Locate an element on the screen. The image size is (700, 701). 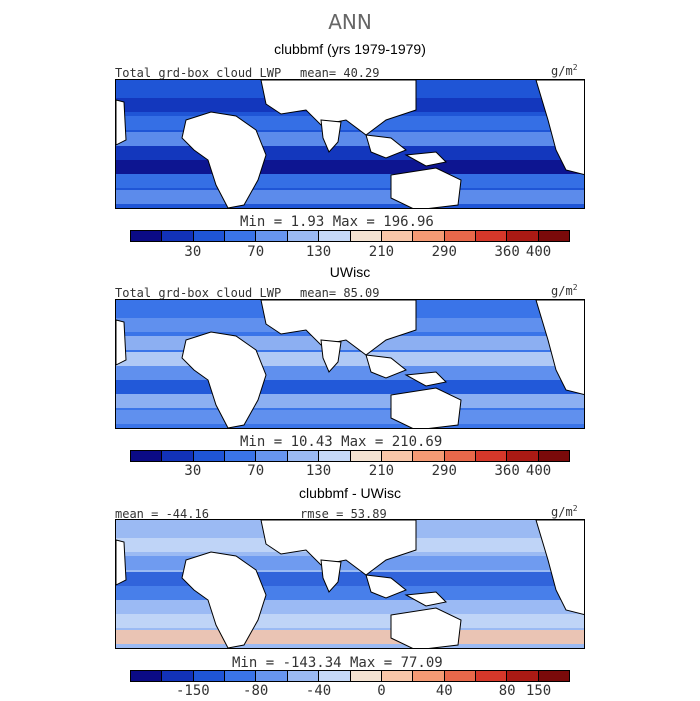
panel-2-map is located at coordinates (350, 364).